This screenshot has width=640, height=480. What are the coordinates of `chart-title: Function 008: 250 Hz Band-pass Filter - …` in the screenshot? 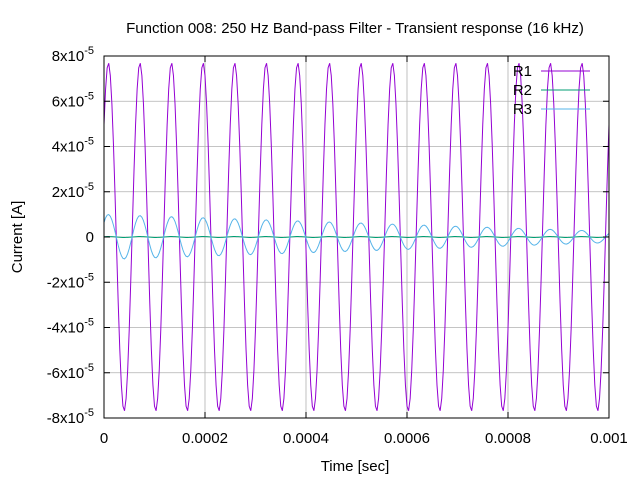 It's located at (355, 28).